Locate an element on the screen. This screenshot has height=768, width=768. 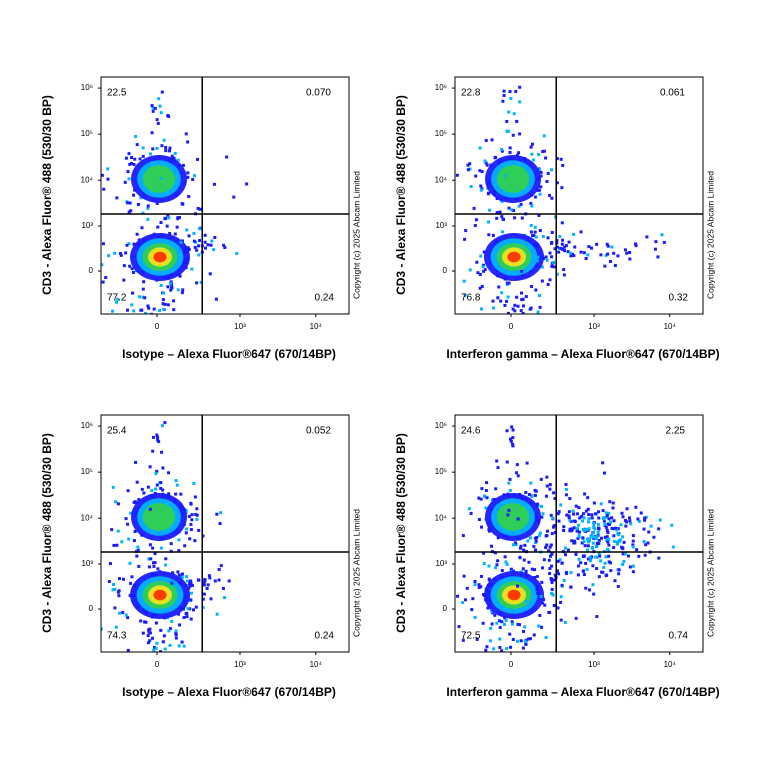
events is located at coordinates (166, 539).